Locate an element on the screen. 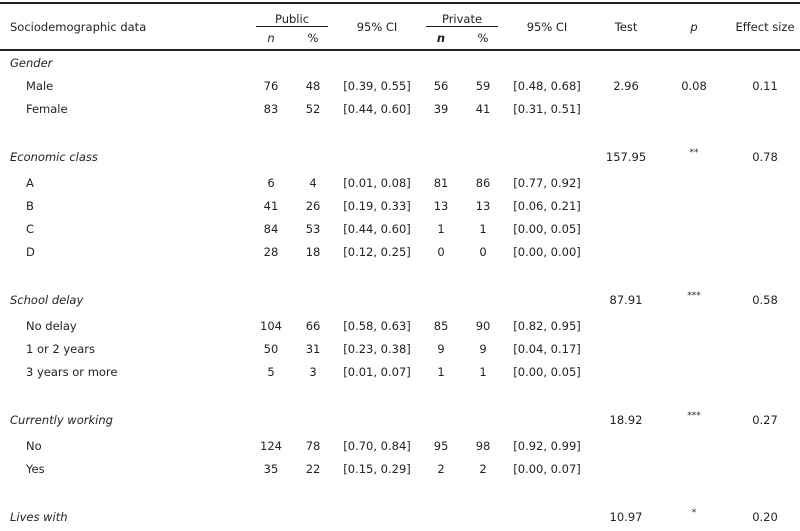  category-row-economic-class: Economic class 157.95 ** 0.78 is located at coordinates (400, 157).